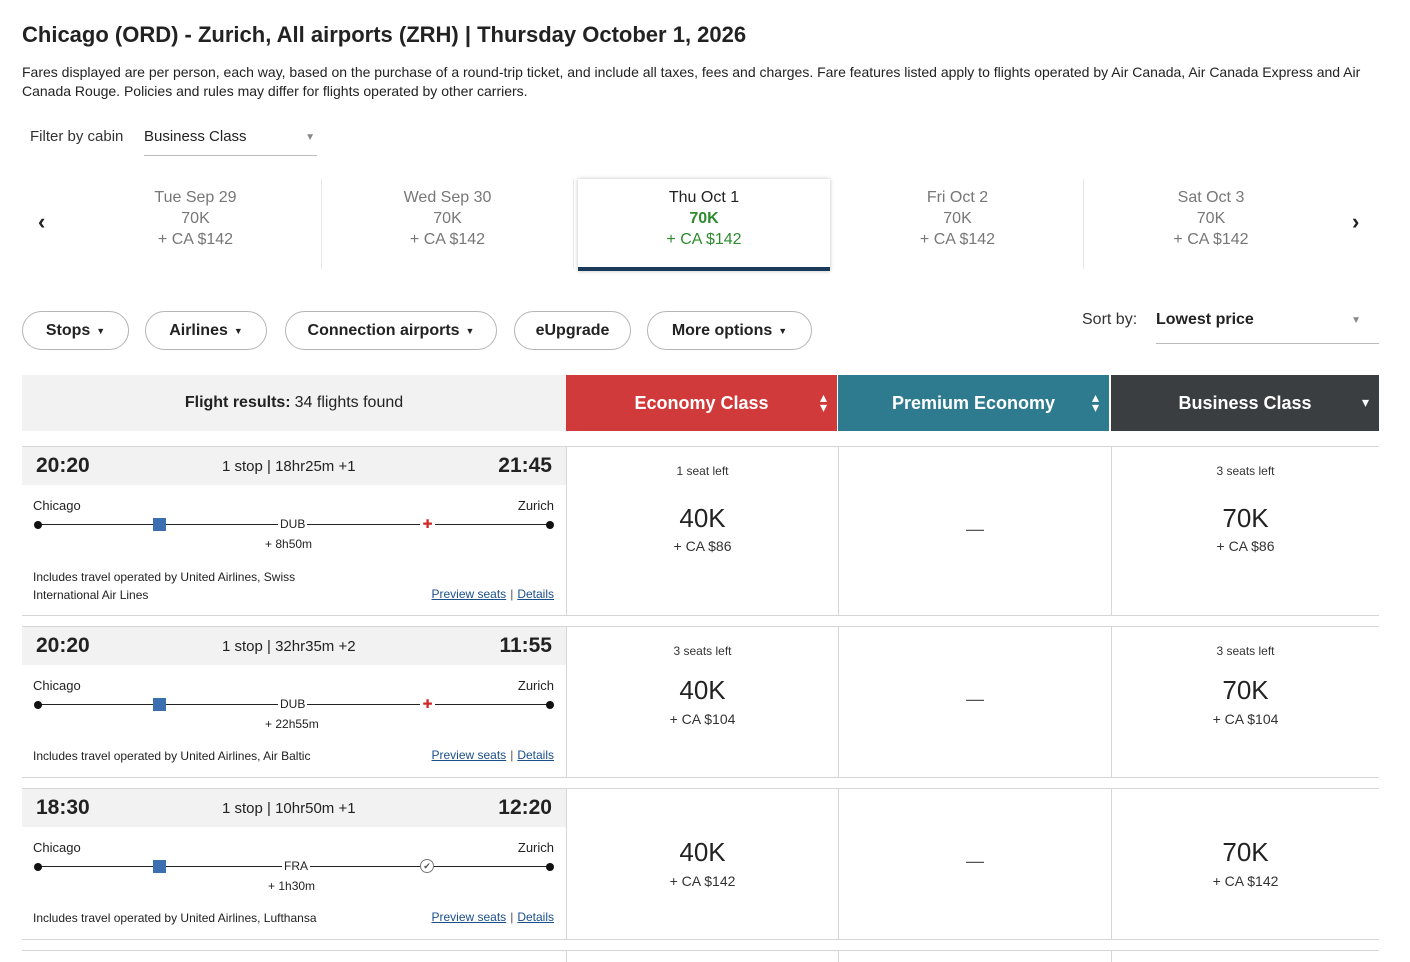 This screenshot has width=1410, height=962. I want to click on filter-cabin-label: Filter by cabin, so click(77, 136).